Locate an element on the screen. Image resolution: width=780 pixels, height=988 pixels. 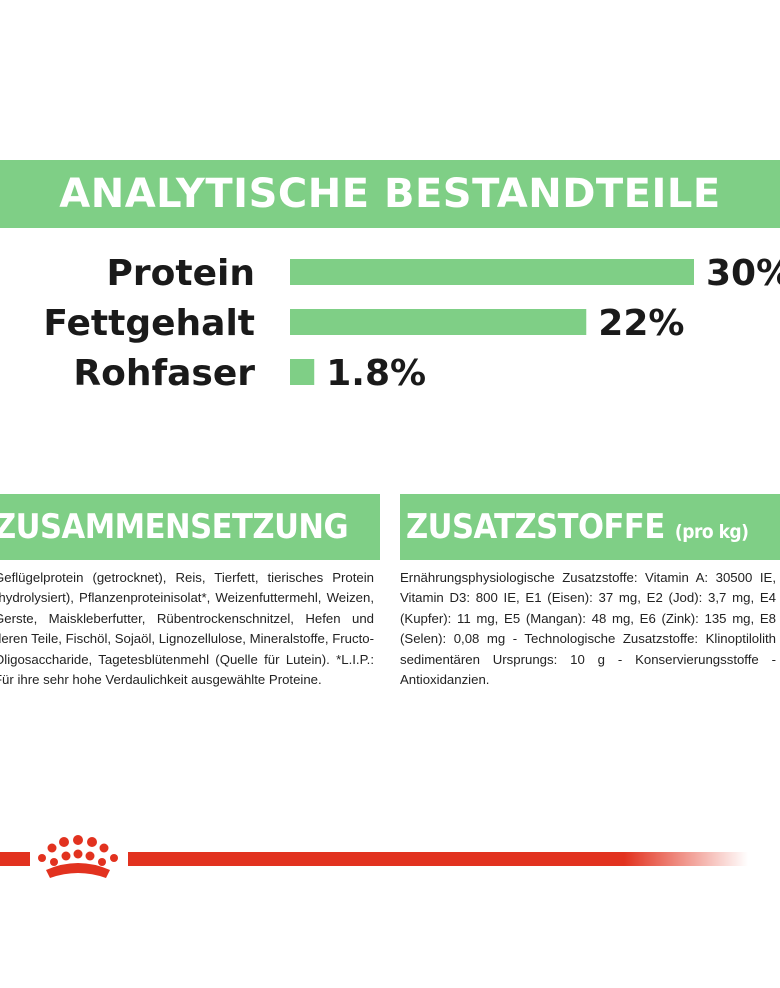
additives-title-wrap: ZUSATZSTOFFE (pro kg) is located at coordinates (590, 527).